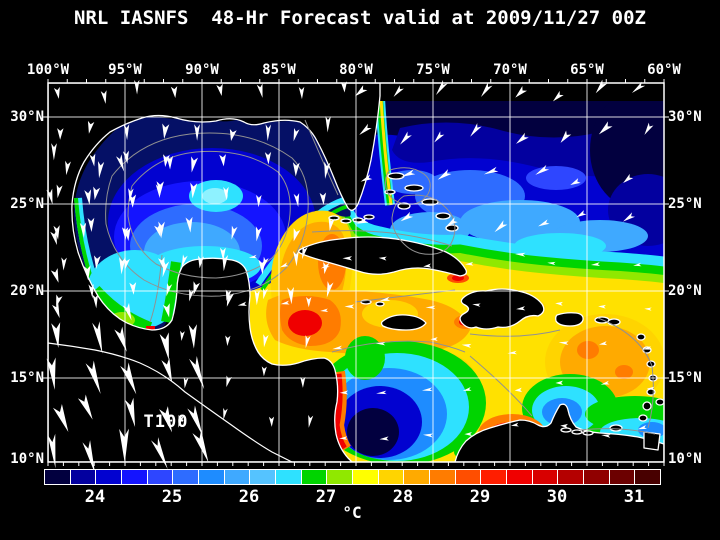 This screenshot has height=540, width=720. Describe the element at coordinates (634, 497) in the screenshot. I see `colorbar-tick-label: 31` at that location.